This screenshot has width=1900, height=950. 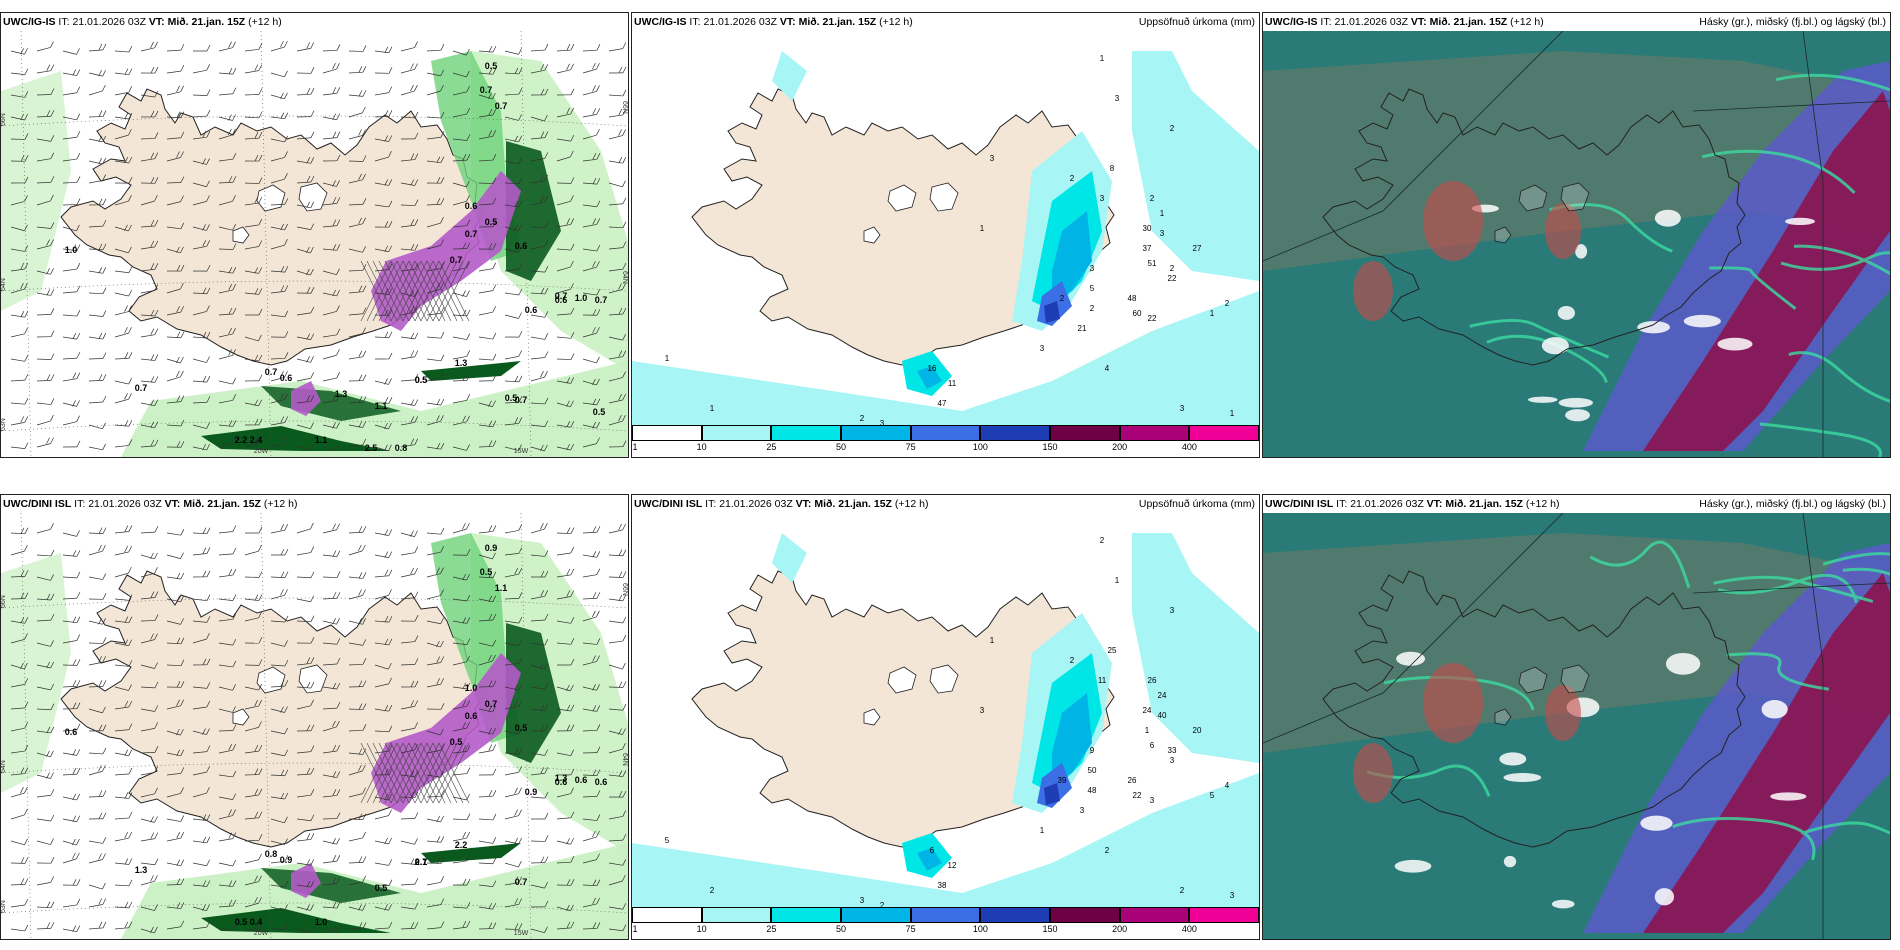 I want to click on value-label: 51, so click(x=1152, y=263).